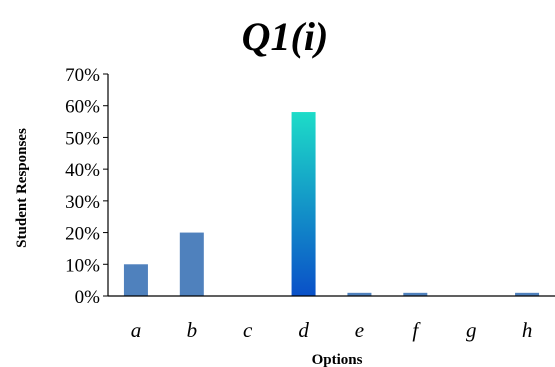  Describe the element at coordinates (359, 330) in the screenshot. I see `x-tick-label-e: e` at that location.